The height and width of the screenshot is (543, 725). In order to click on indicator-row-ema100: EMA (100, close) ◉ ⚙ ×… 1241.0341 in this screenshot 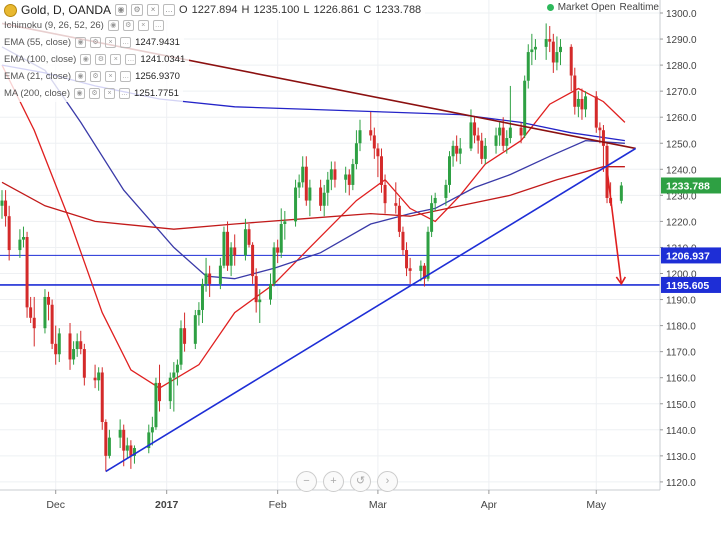, I will do `click(95, 59)`.